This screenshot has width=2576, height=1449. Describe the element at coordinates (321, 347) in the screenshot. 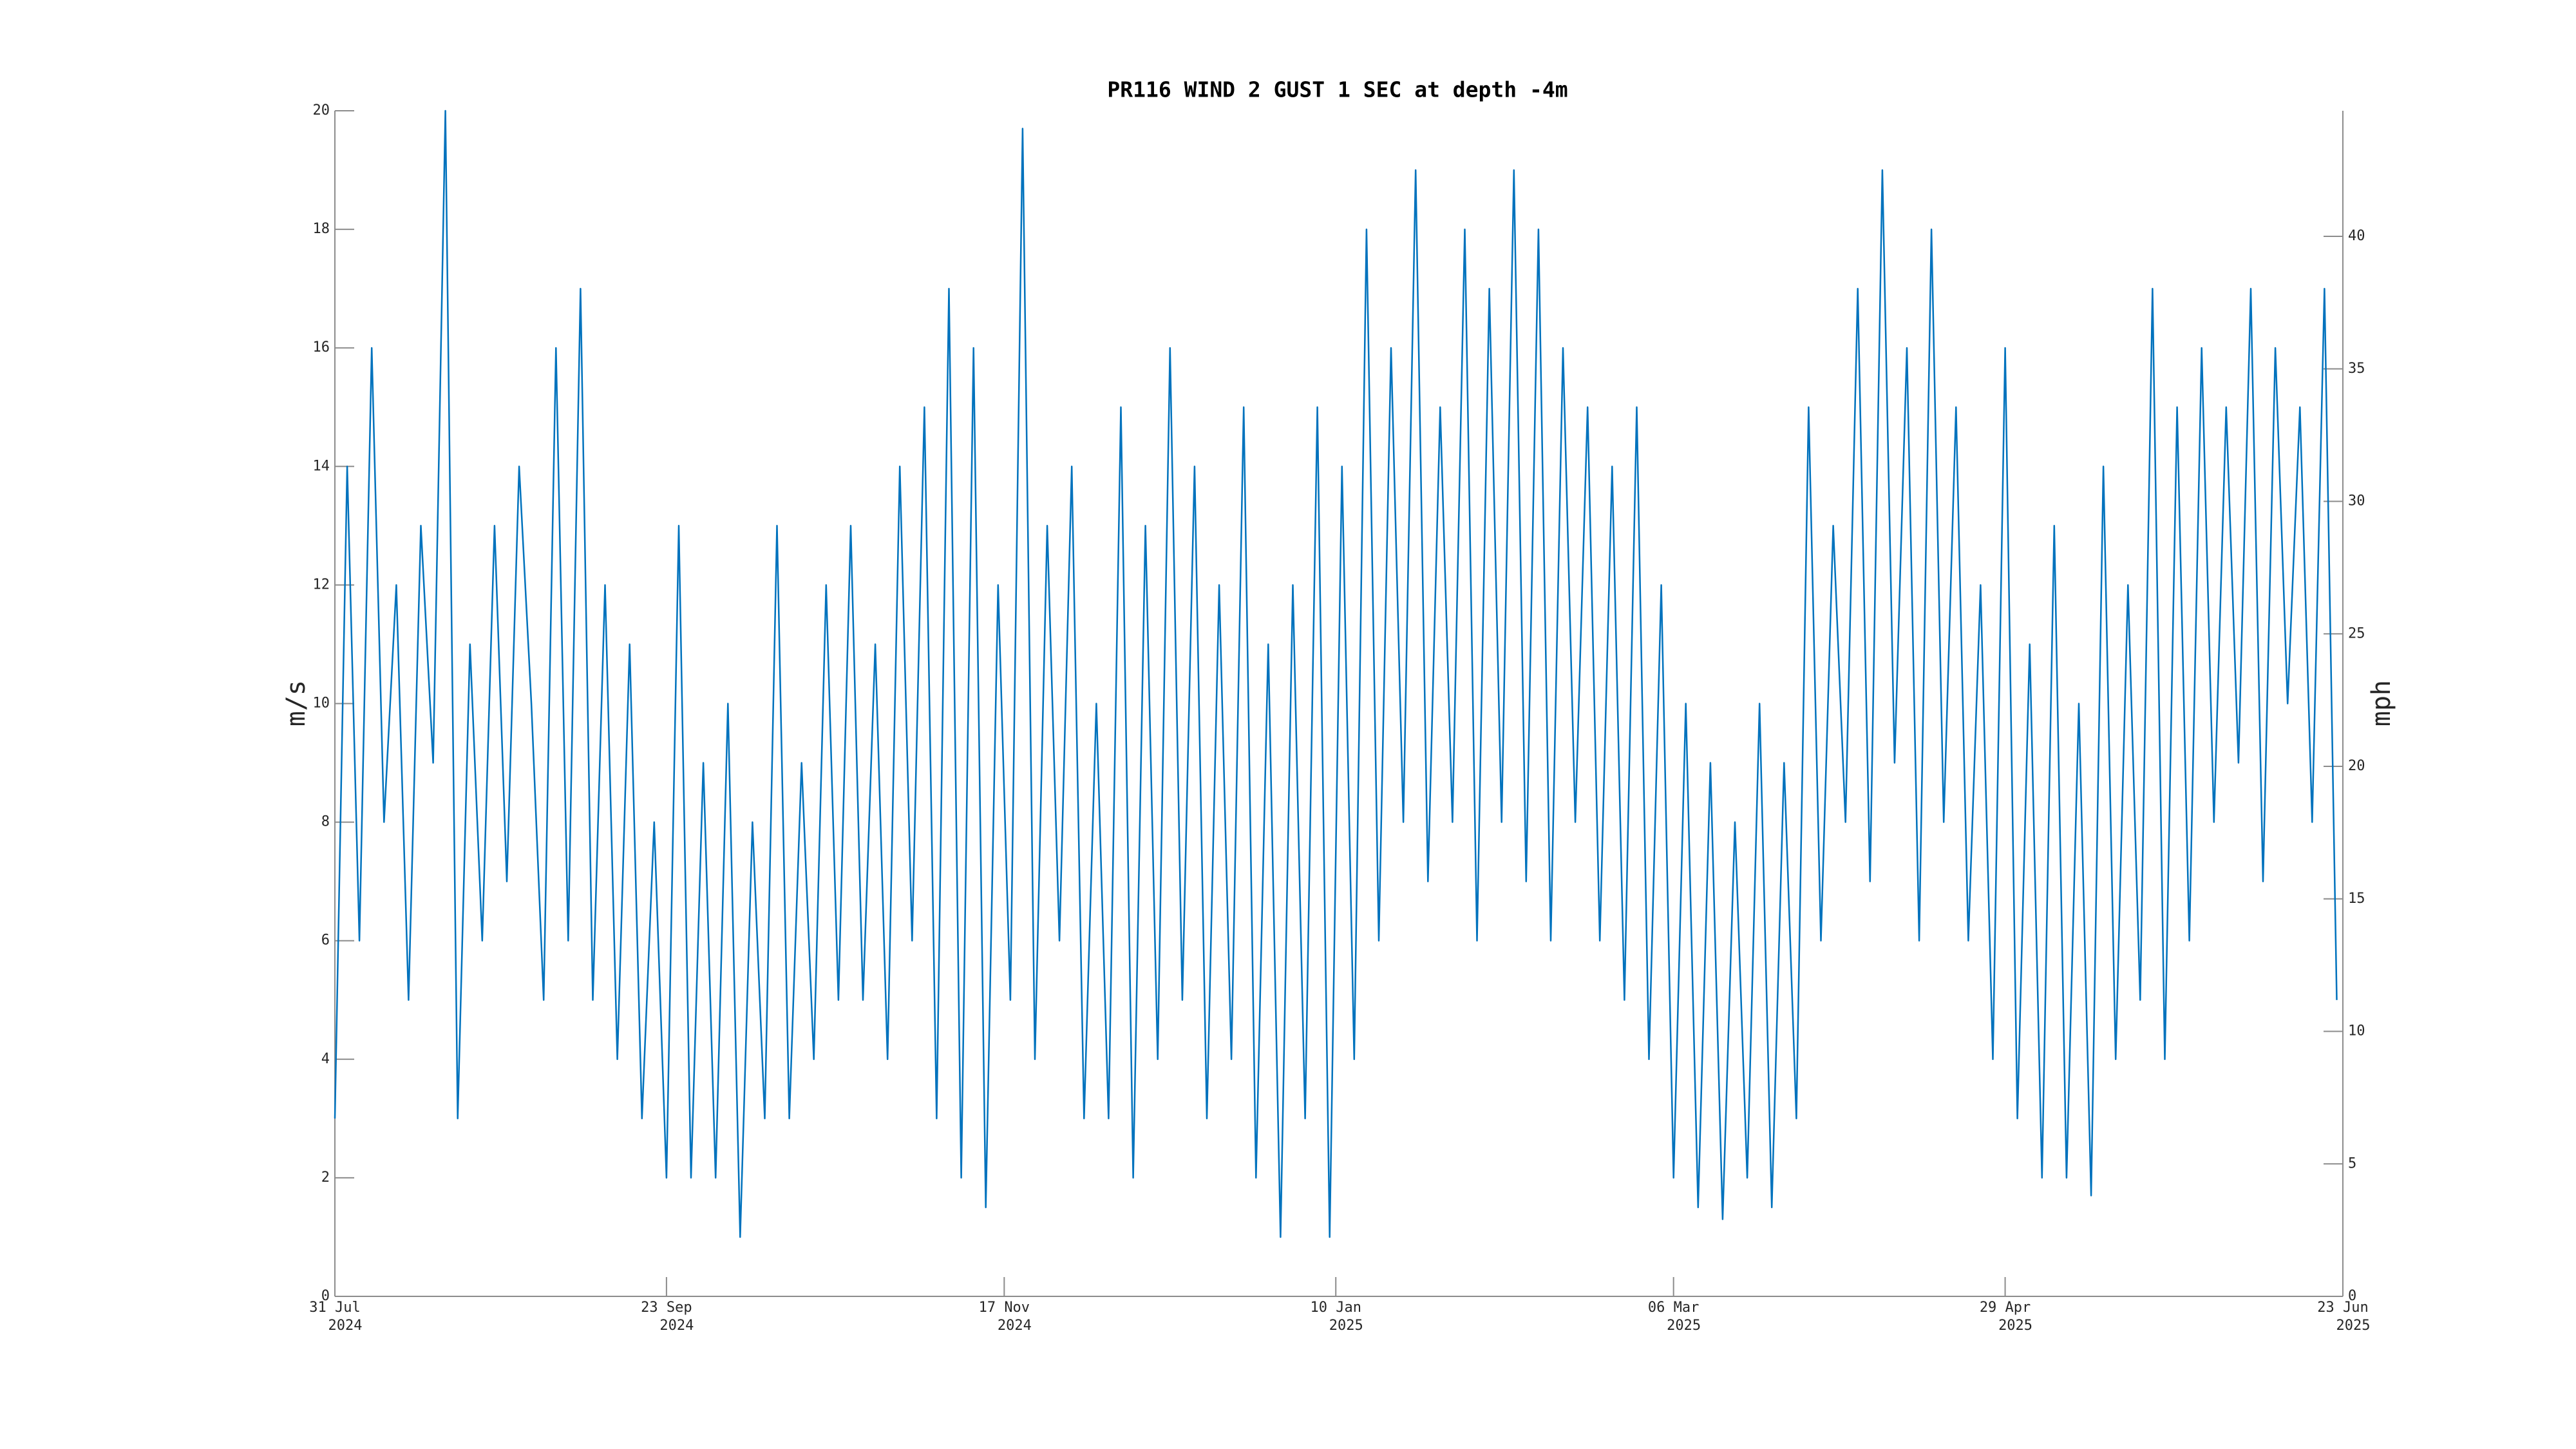

I see `y-tick-label: 16` at that location.